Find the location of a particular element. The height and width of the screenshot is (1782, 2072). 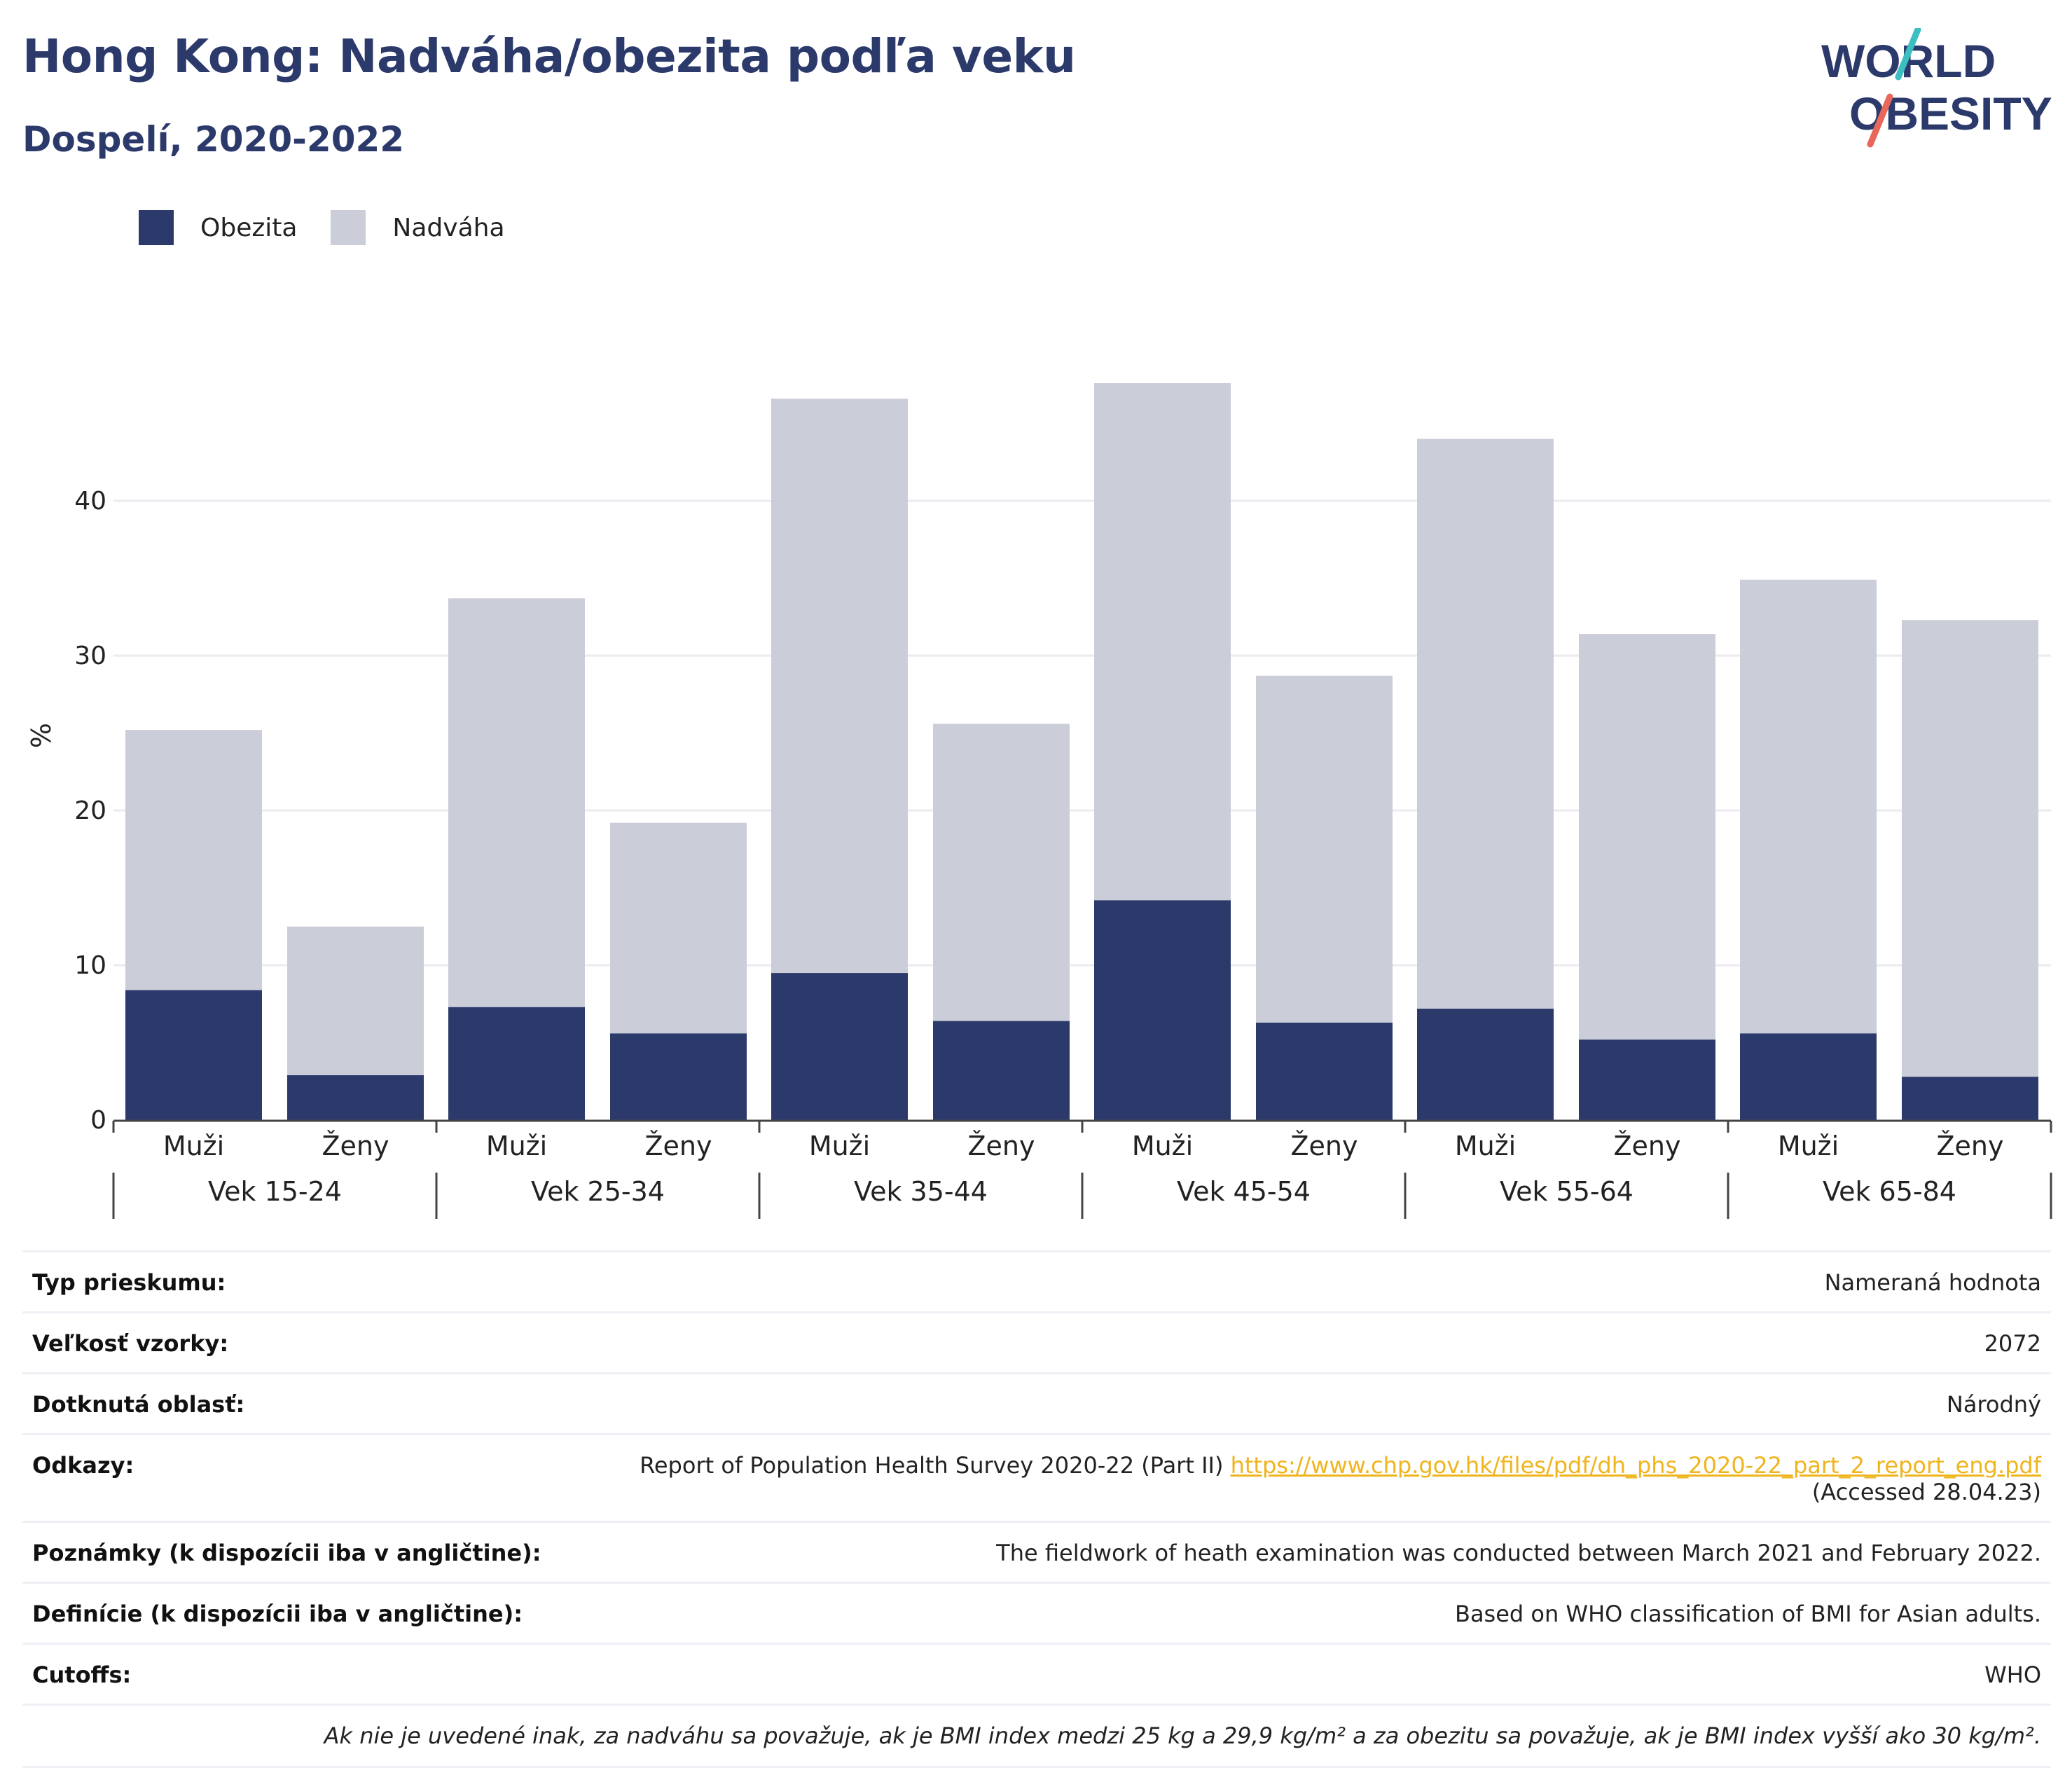

chart-legend: Obezita Nadváha is located at coordinates (339, 227).